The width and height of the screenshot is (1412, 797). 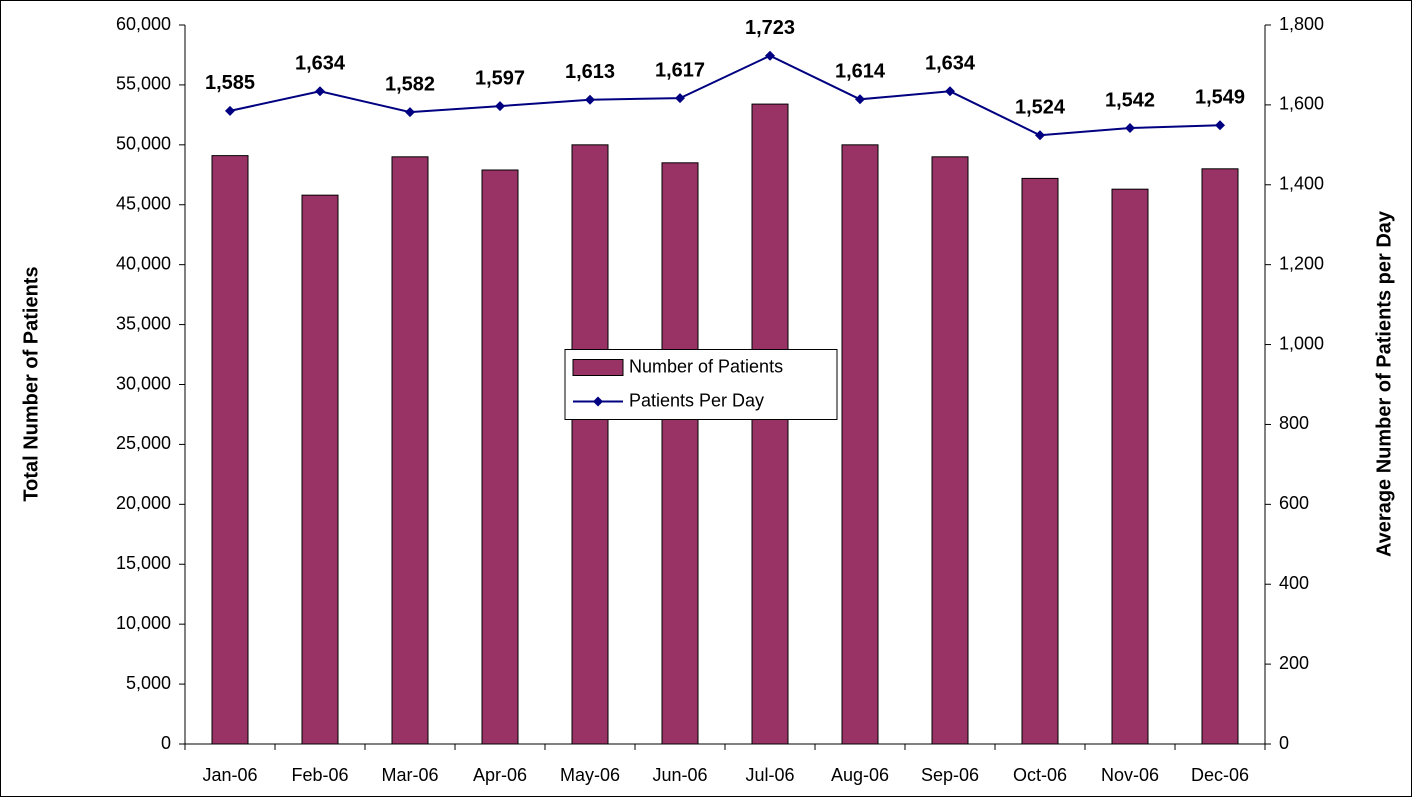 What do you see at coordinates (950, 775) in the screenshot?
I see `x-tick-label: Sep-06` at bounding box center [950, 775].